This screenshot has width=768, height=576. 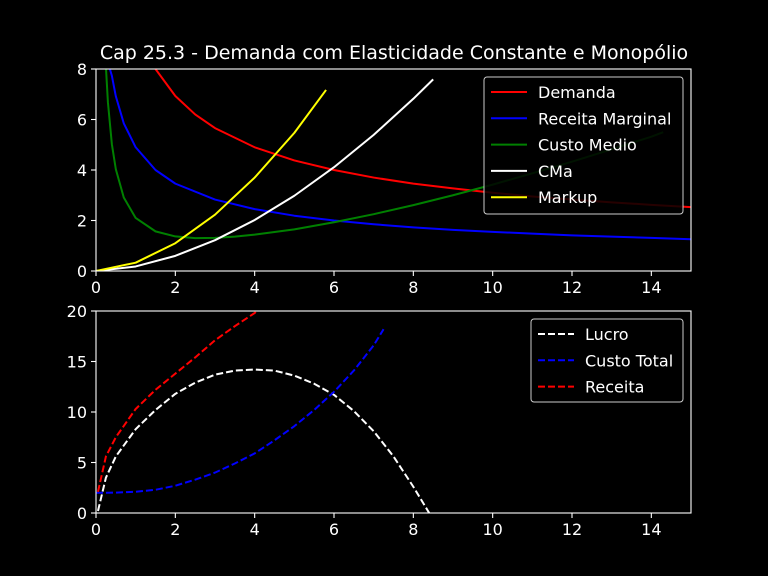 I want to click on y-tick-label: 8, so click(x=82, y=69).